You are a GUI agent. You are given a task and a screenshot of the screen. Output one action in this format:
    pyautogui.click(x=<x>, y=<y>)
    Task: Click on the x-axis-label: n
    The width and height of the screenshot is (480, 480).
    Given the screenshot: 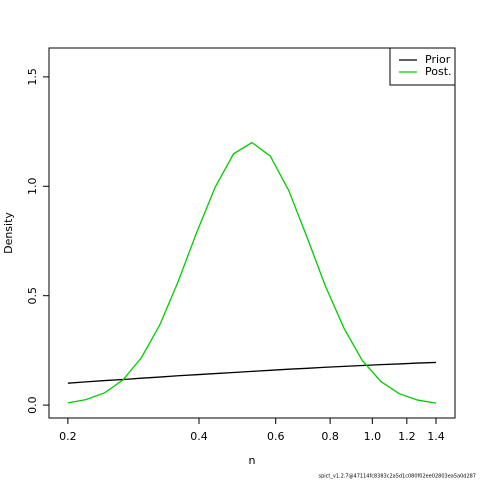 What is the action you would take?
    pyautogui.click(x=252, y=460)
    